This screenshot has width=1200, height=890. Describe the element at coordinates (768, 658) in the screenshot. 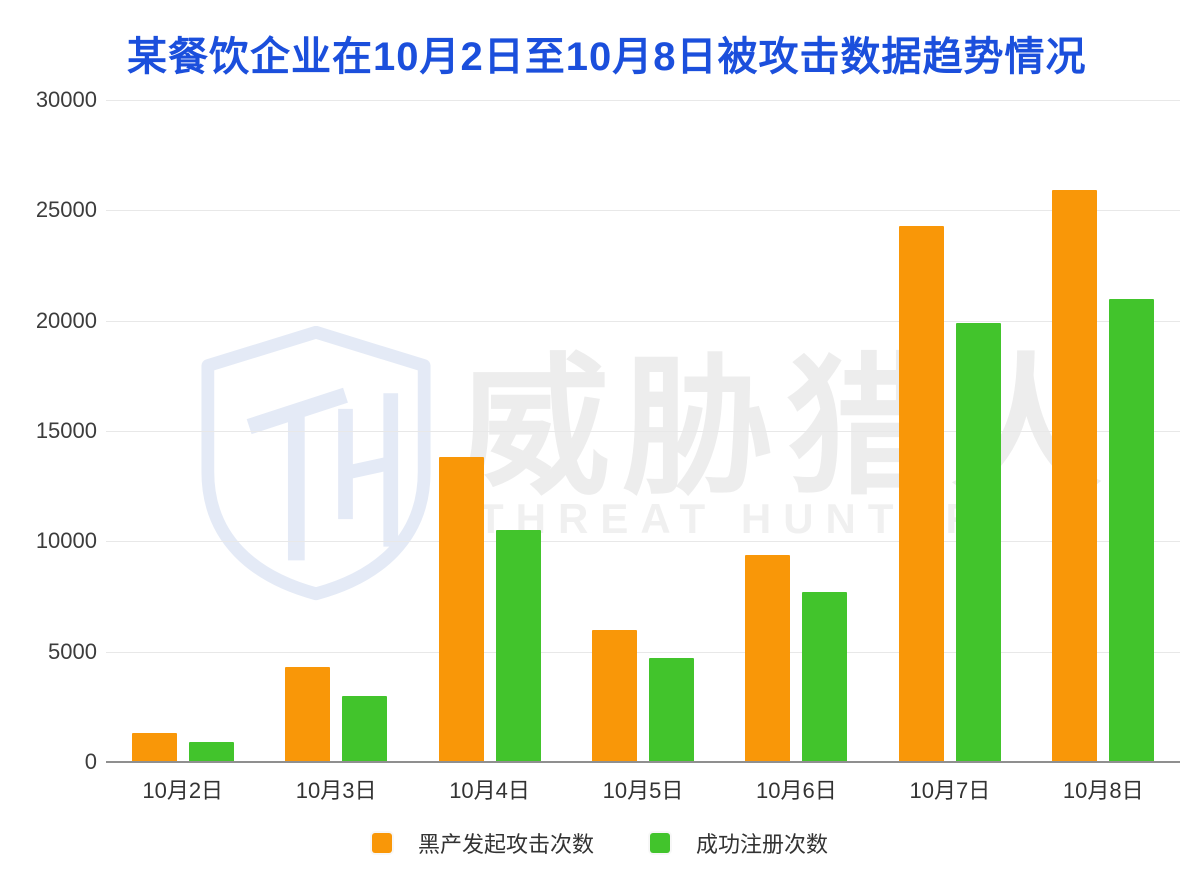

I see `bar-attack-10月6日` at that location.